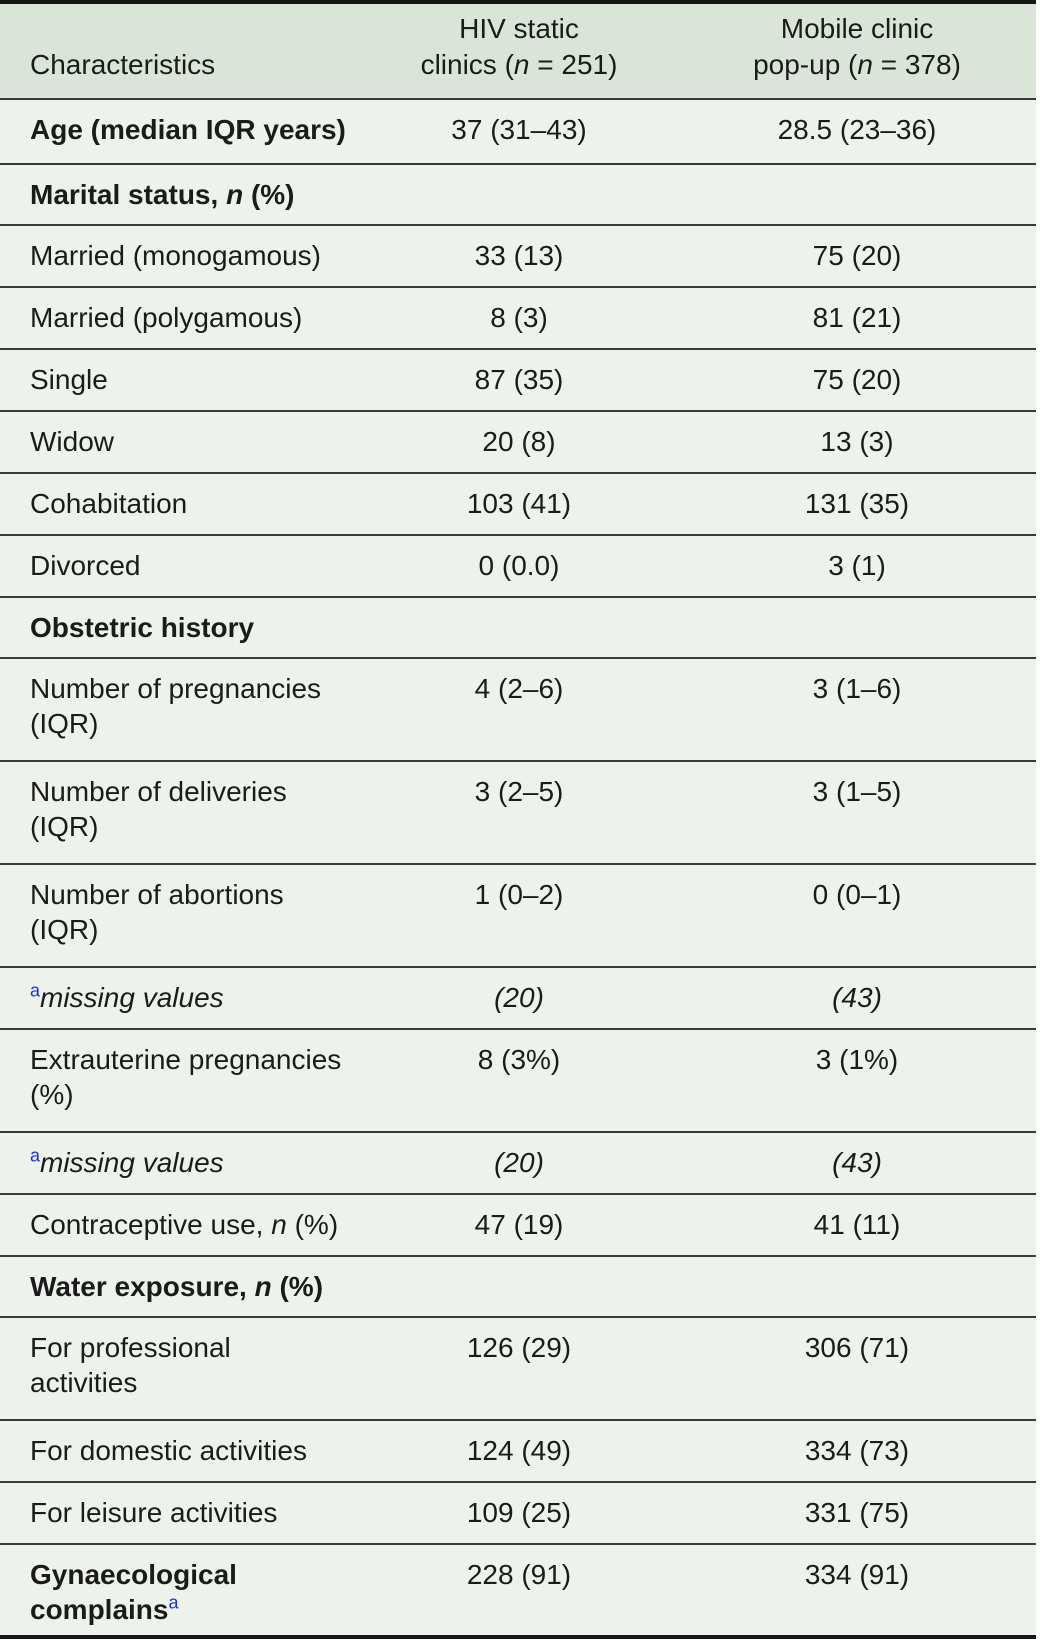 The width and height of the screenshot is (1040, 1645). I want to click on row-label: Age (median IQR years), so click(180, 131).